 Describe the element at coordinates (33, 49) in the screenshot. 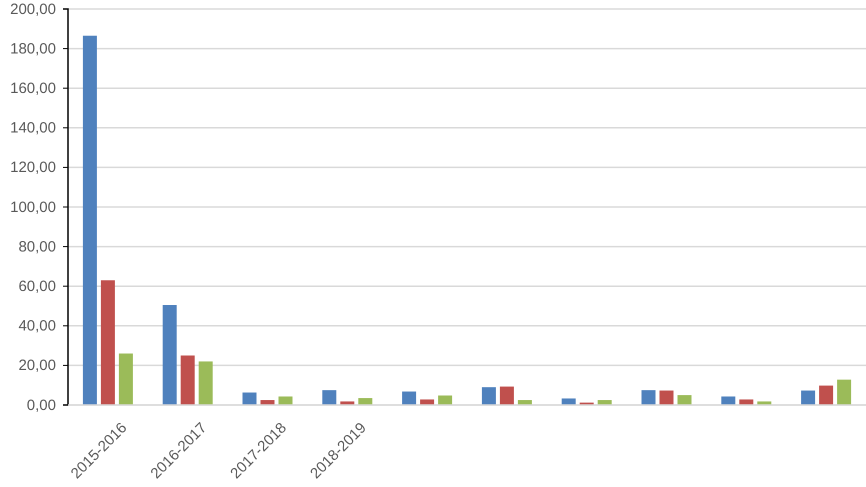

I see `y-tick-label: 180,00` at that location.